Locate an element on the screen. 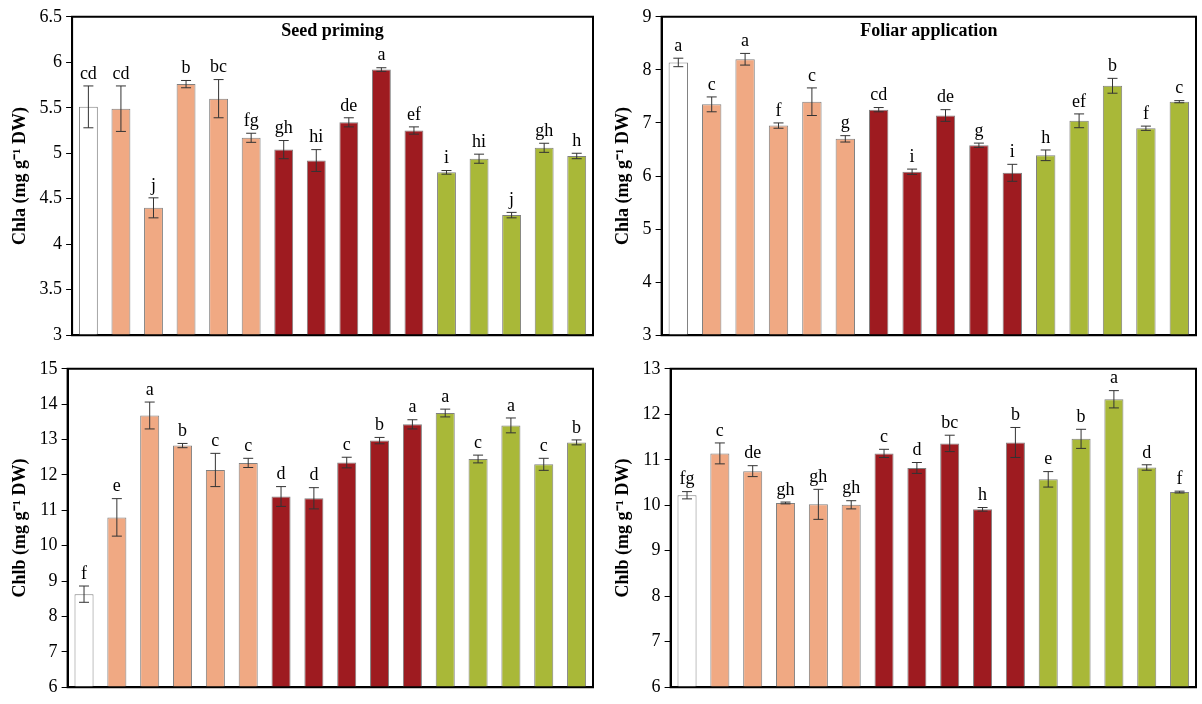 The height and width of the screenshot is (704, 1202). y-tick-label: 6.5 is located at coordinates (51, 15).